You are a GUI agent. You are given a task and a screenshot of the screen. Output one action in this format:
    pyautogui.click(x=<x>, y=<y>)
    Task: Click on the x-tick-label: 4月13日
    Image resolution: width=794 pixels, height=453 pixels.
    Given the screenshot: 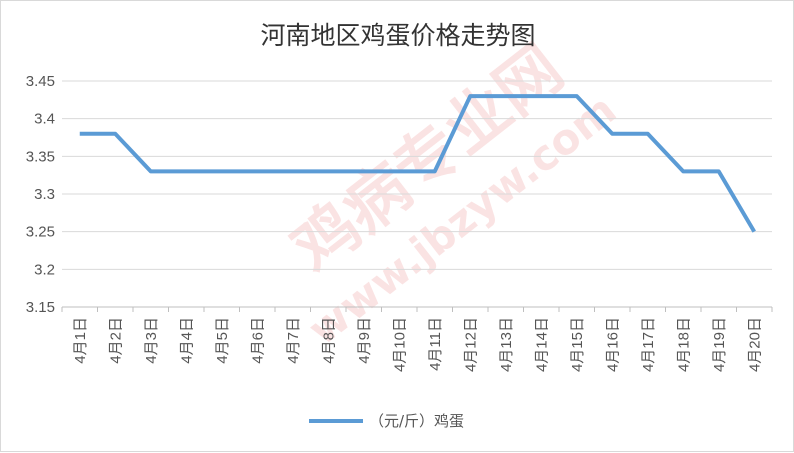 What is the action you would take?
    pyautogui.click(x=506, y=344)
    